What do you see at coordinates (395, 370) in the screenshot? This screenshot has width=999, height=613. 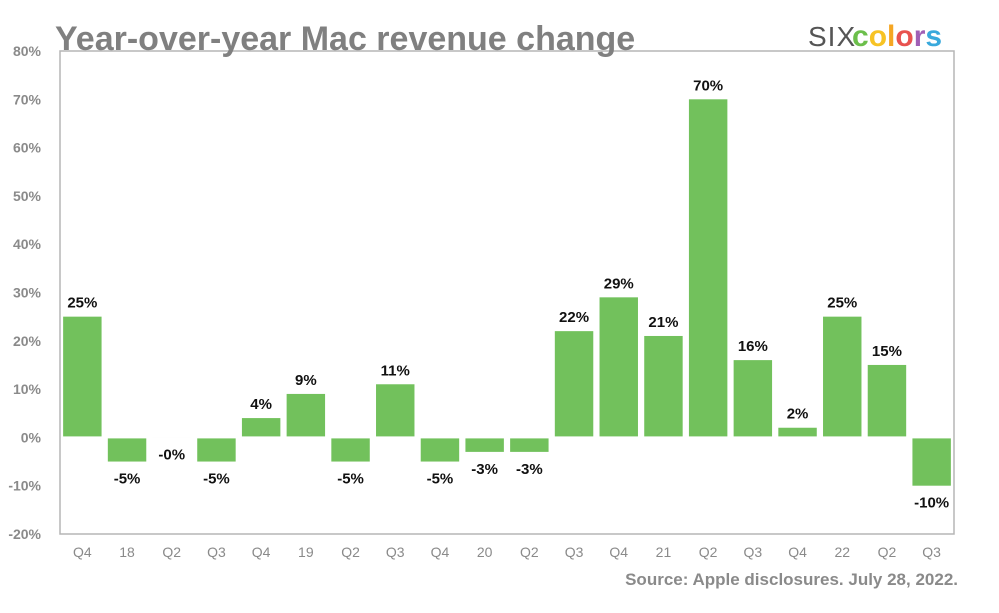 I see `data-label: 11%` at bounding box center [395, 370].